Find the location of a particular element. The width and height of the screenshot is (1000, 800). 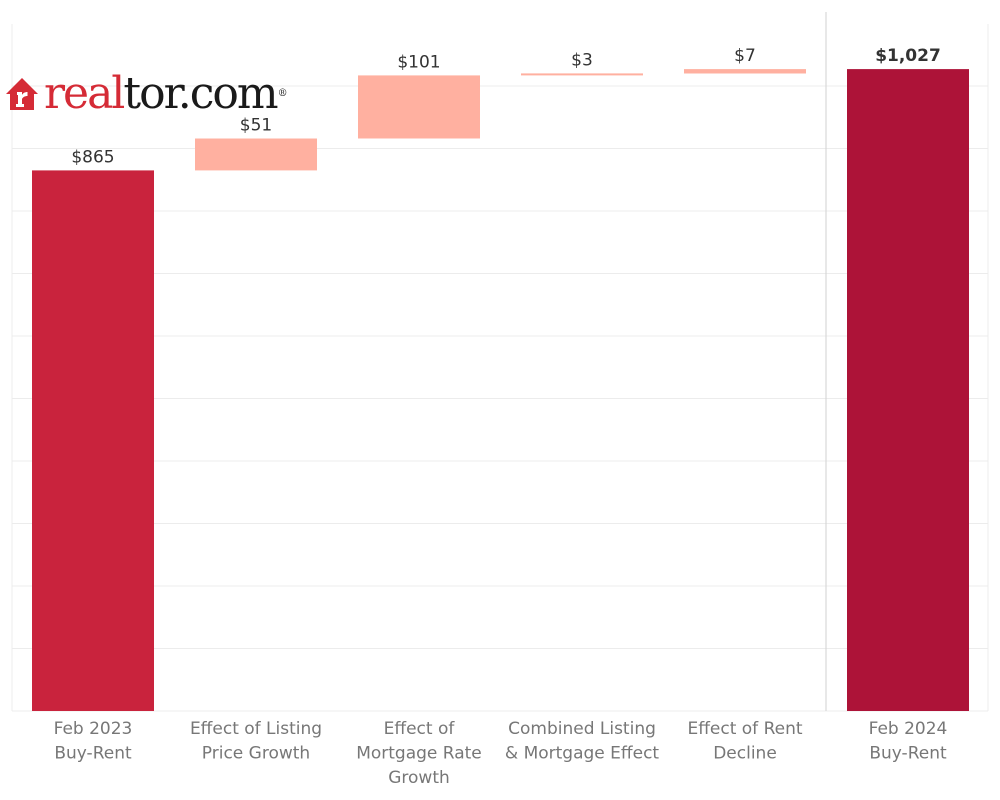

value-label: $51 is located at coordinates (256, 126).